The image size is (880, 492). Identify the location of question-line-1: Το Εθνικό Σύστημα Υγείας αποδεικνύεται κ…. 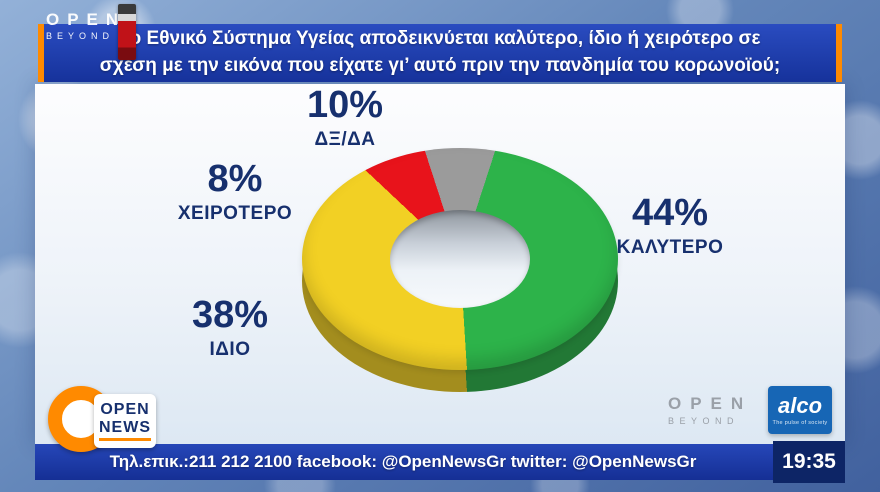
(440, 39).